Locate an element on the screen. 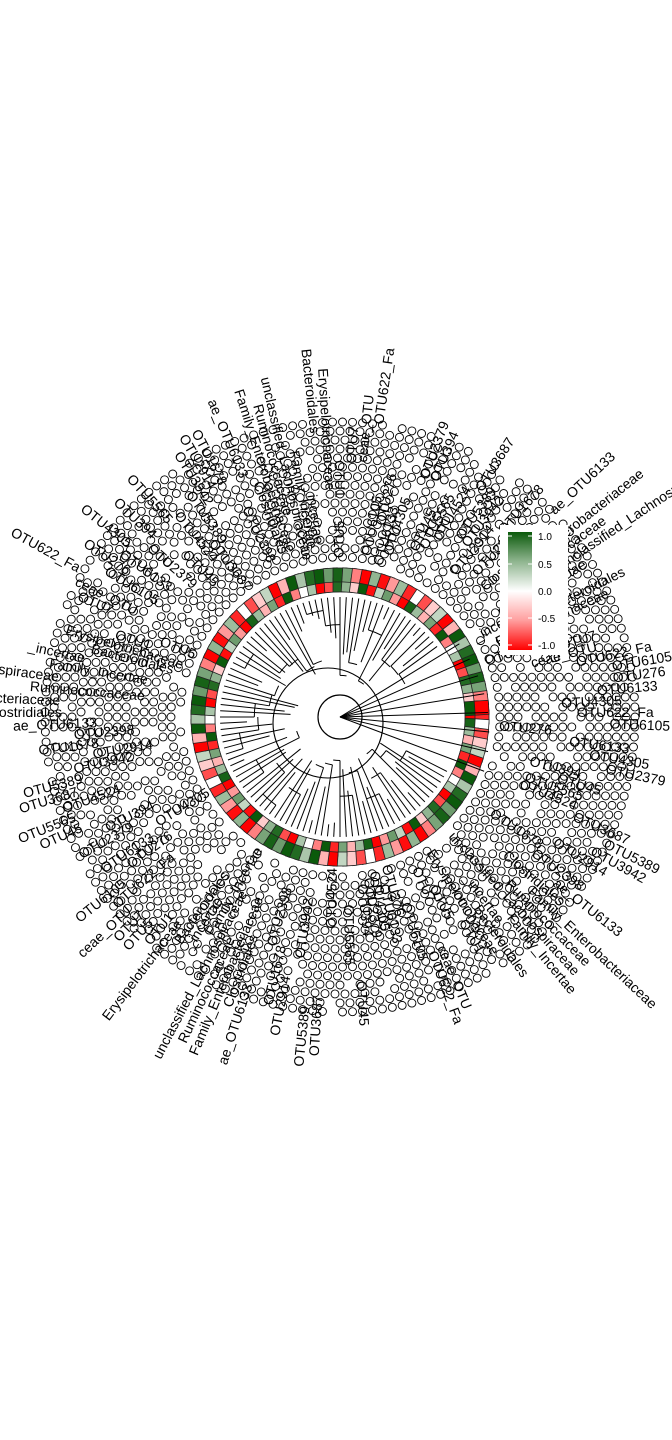 The image size is (672, 1440). legend-tick-3: 0.0 is located at coordinates (545, 592).